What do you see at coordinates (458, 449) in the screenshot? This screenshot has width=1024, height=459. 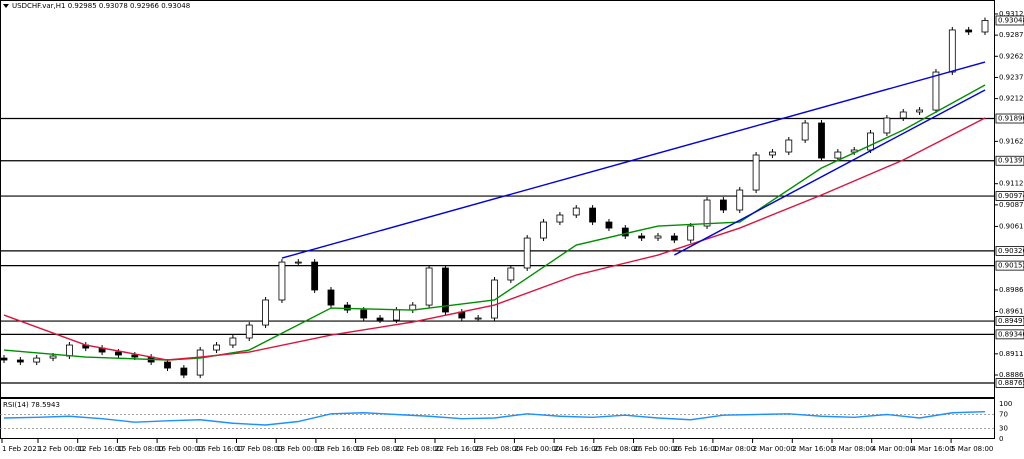 I see `x-tick-label: 22 Feb 16:00` at bounding box center [458, 449].